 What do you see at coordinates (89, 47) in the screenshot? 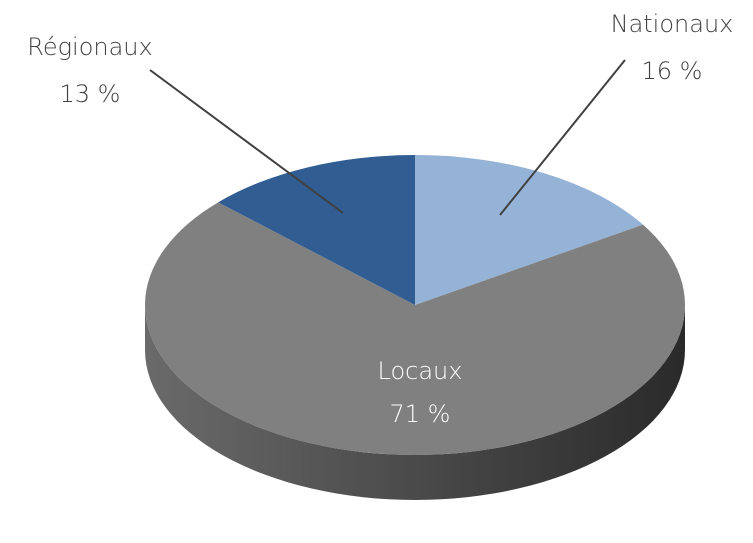
I see `slice-name: Régionaux` at bounding box center [89, 47].